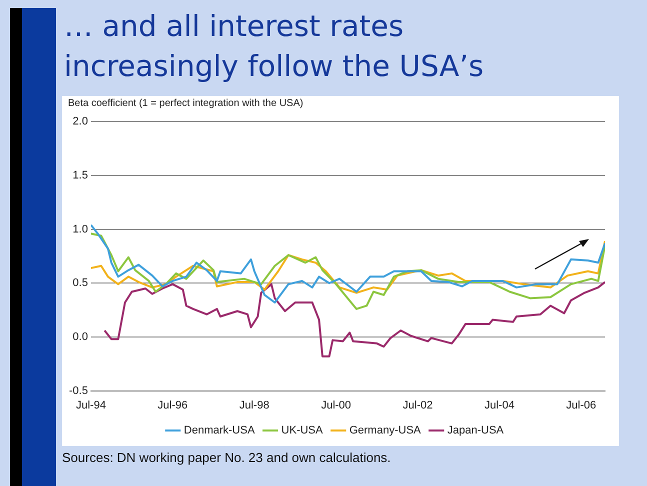 This screenshot has width=647, height=486. I want to click on y-tick-label: 1.5, so click(80, 175).